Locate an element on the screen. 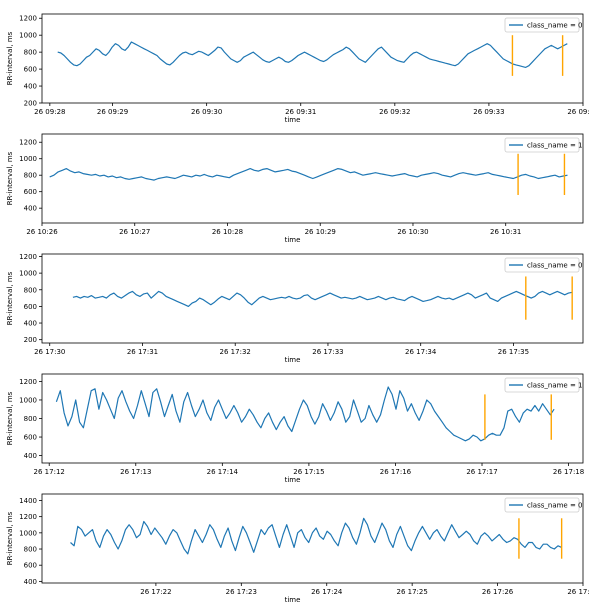 The image size is (589, 609). x-tick-label: 26 17:26 is located at coordinates (498, 592).